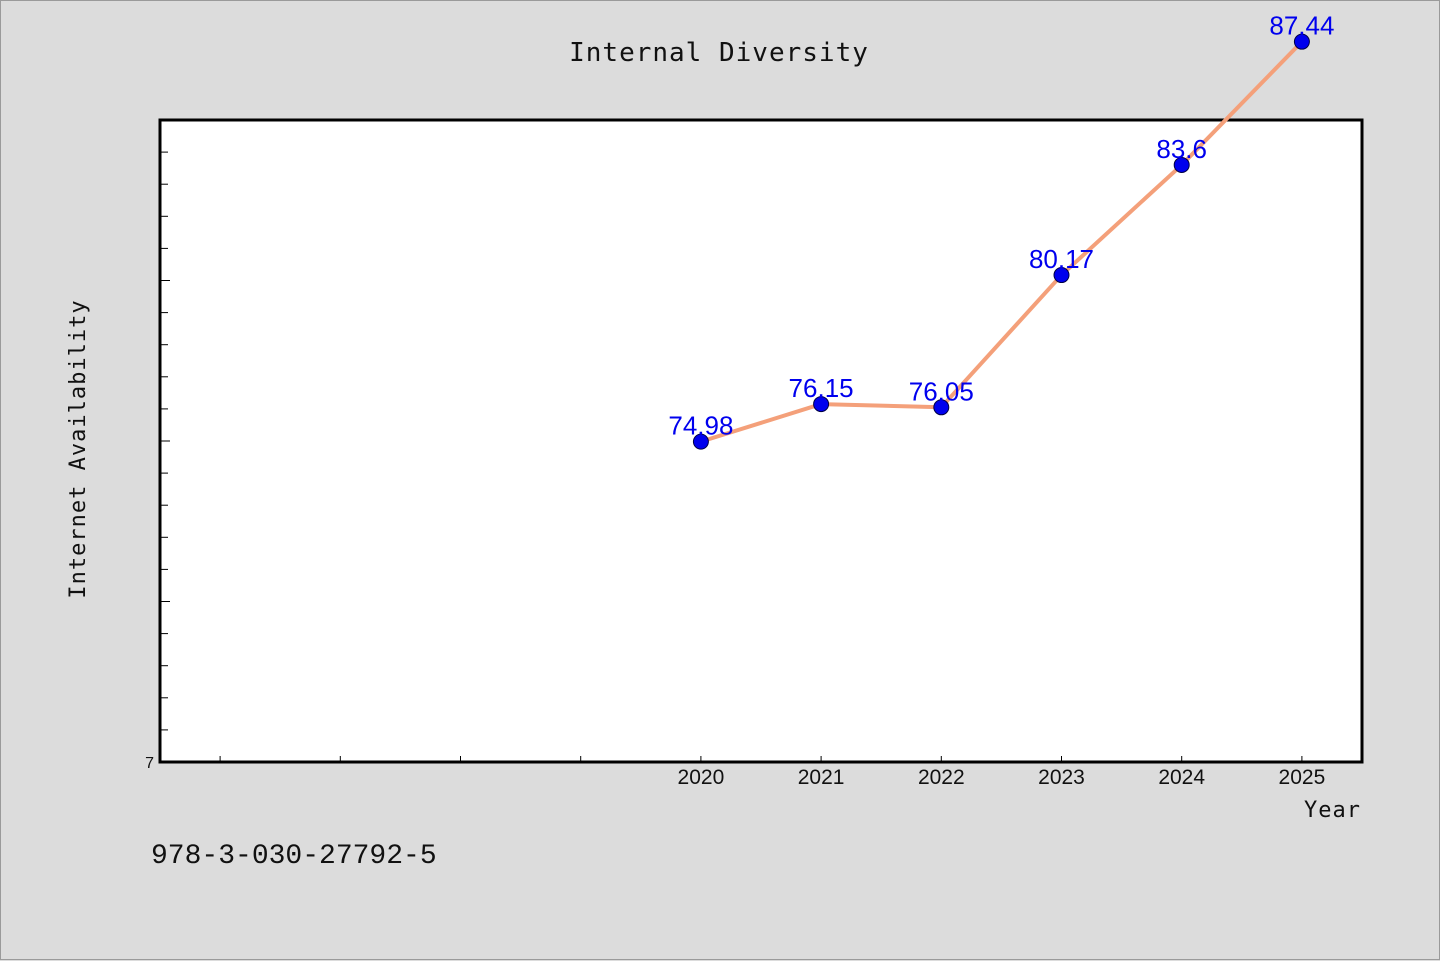 The height and width of the screenshot is (961, 1440). I want to click on chart-title: Internal Diversity, so click(719, 53).